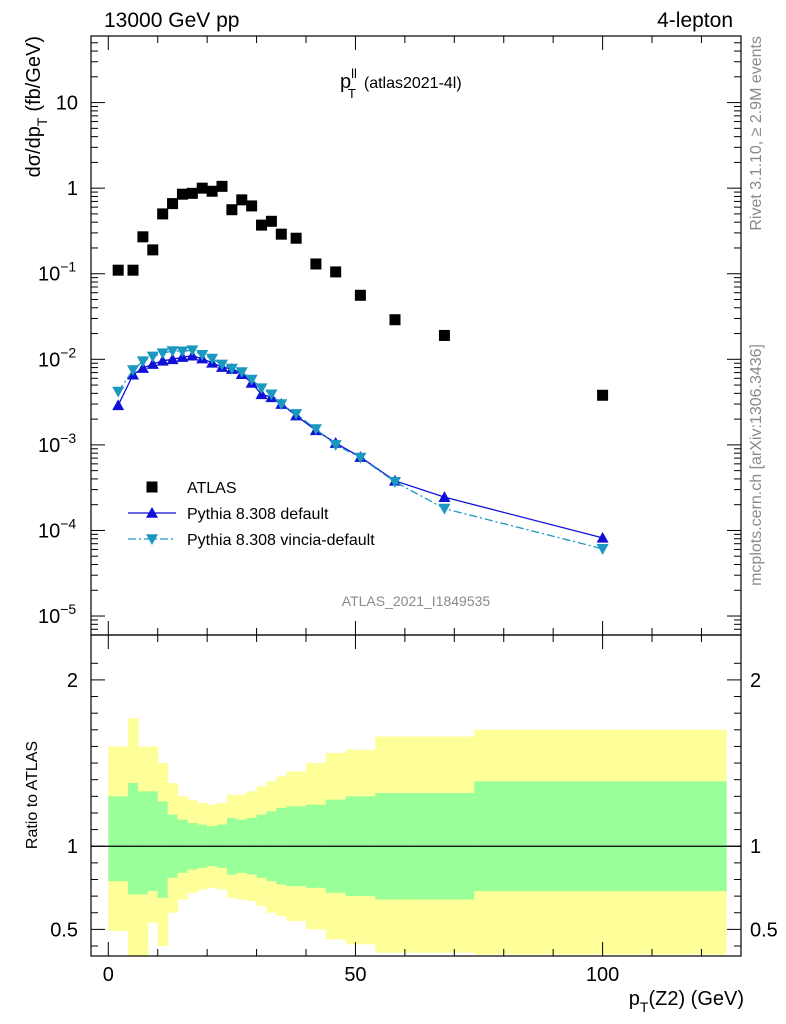 This screenshot has height=1024, width=786. I want to click on legend-entry: Pythia 8.308 vincia-default, so click(251, 540).